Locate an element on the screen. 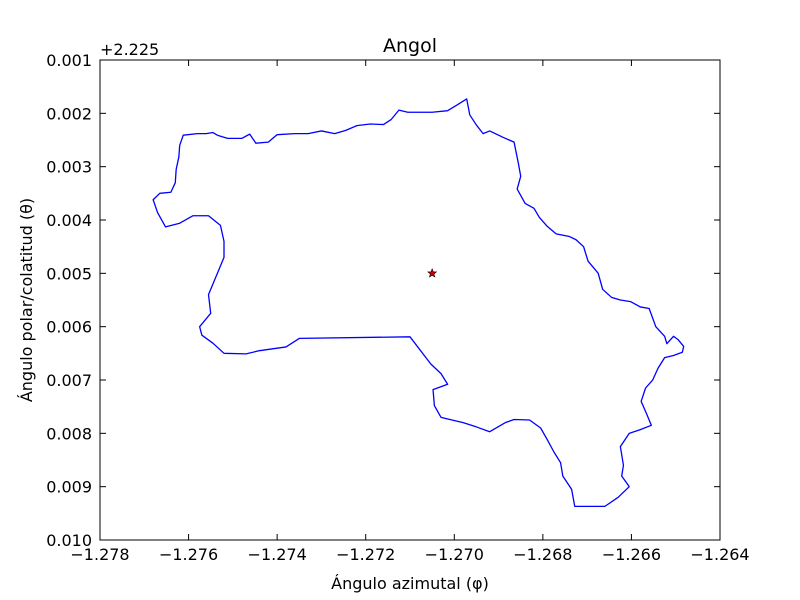  y-offset-text: +2.225 is located at coordinates (129, 49).